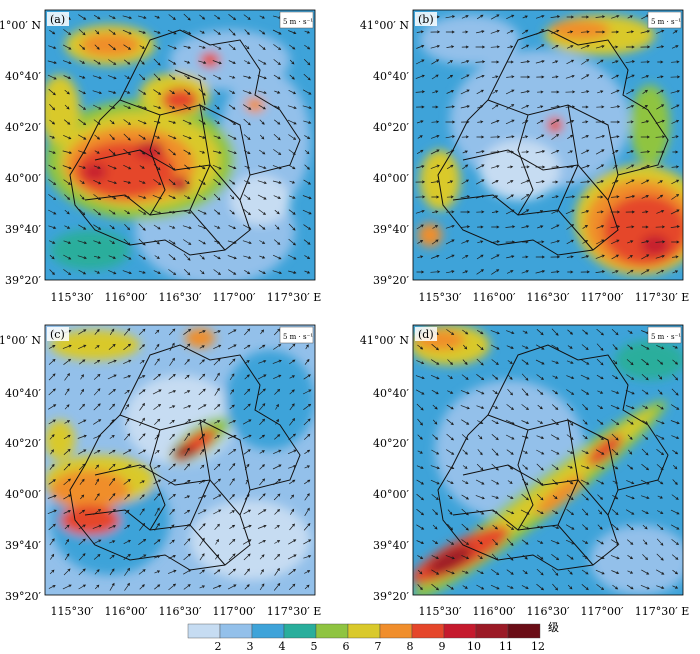 The image size is (700, 654). What do you see at coordinates (180, 611) in the screenshot?
I see `lon-tick-label: 116°30′` at bounding box center [180, 611].